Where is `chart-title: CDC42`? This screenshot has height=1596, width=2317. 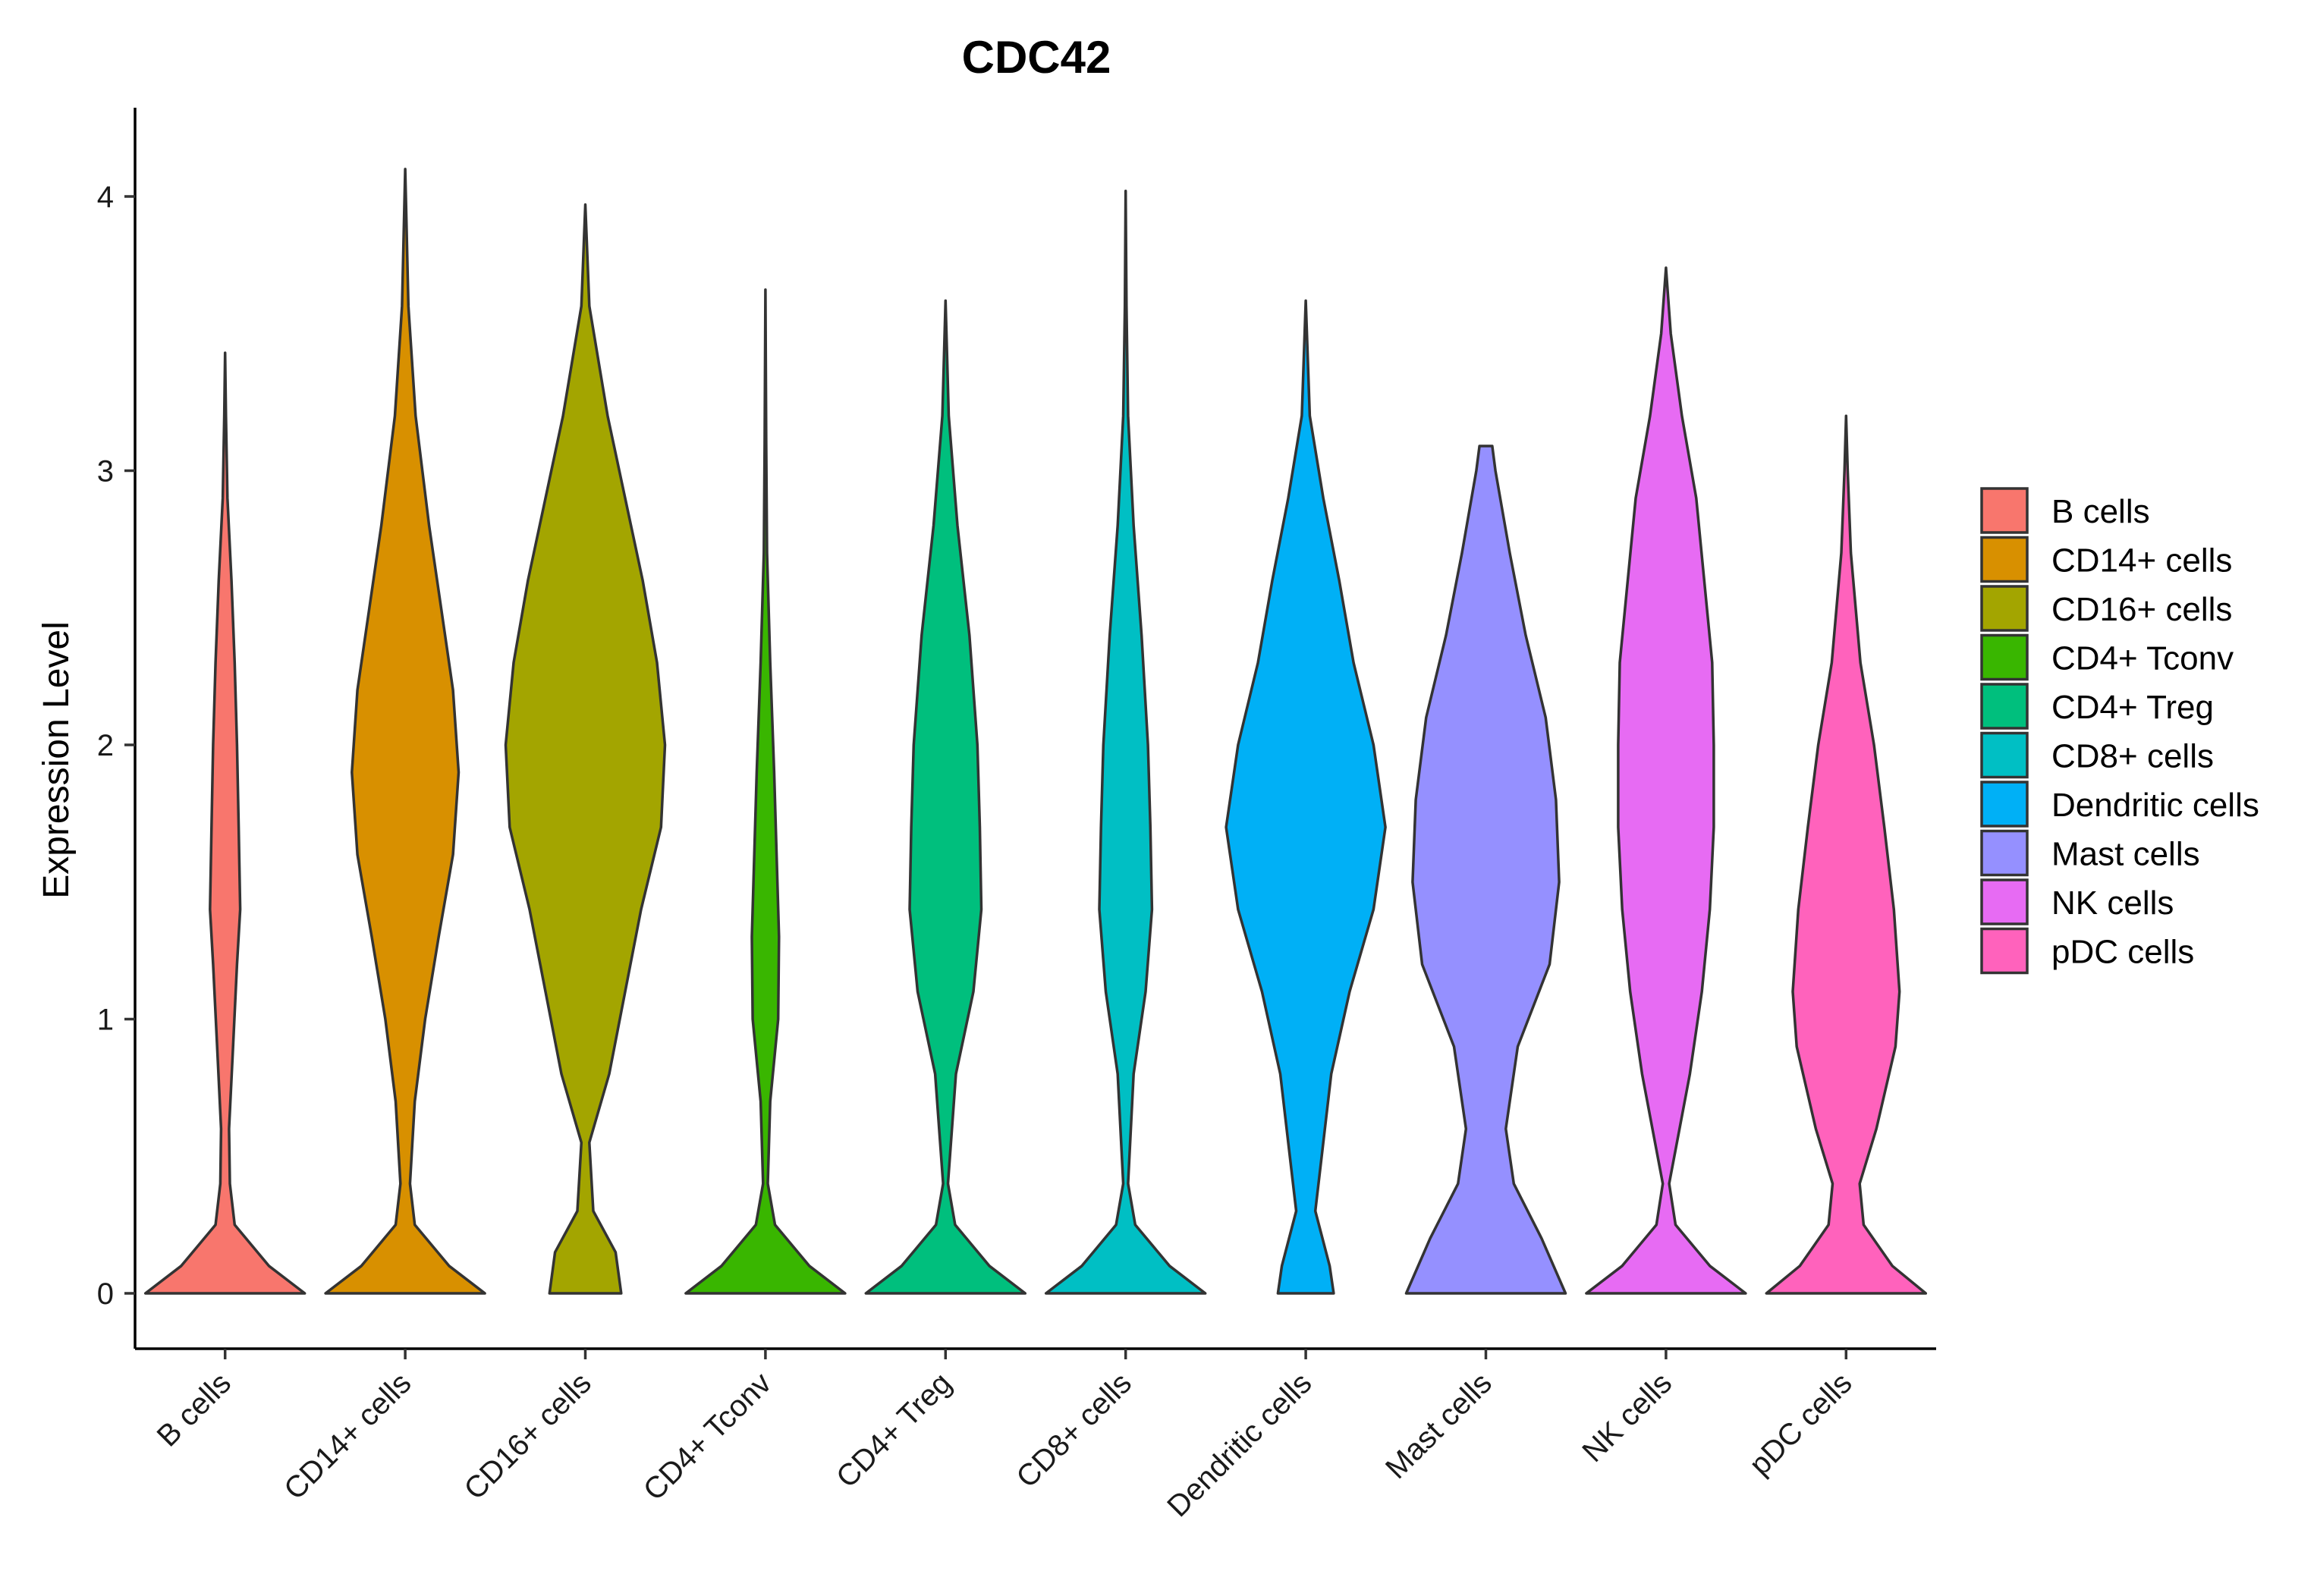
chart-title: CDC42 is located at coordinates (1036, 57).